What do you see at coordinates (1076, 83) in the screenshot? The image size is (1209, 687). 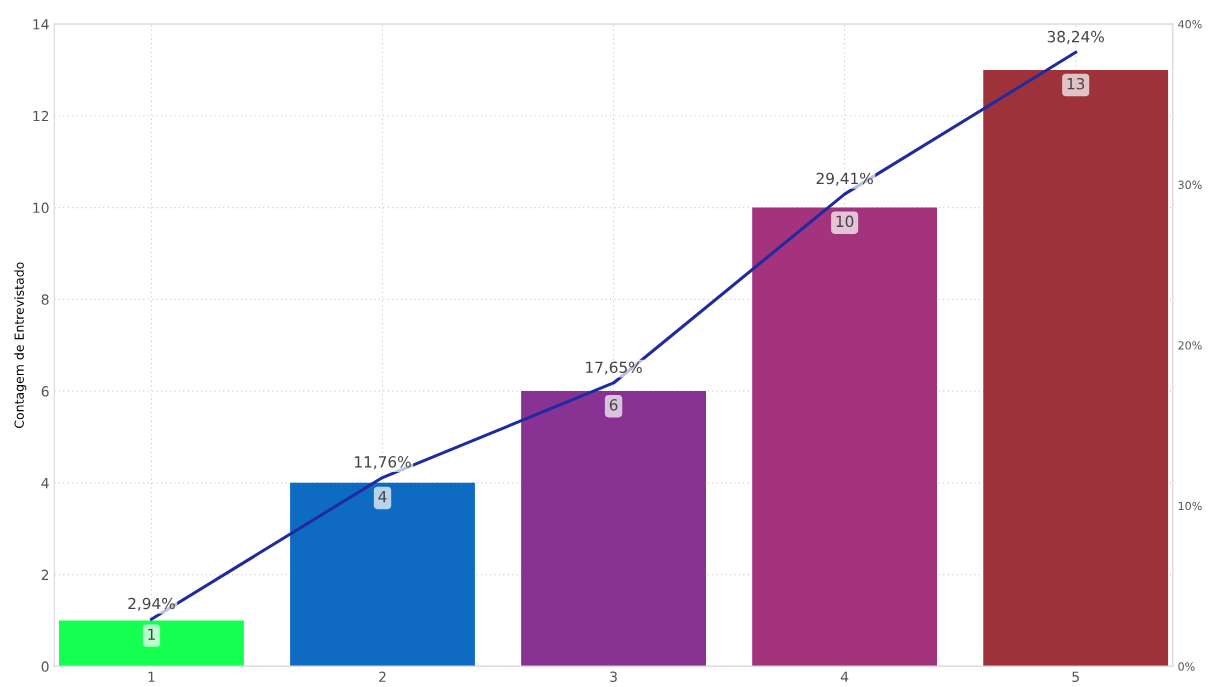 I see `data-label: 13` at bounding box center [1076, 83].